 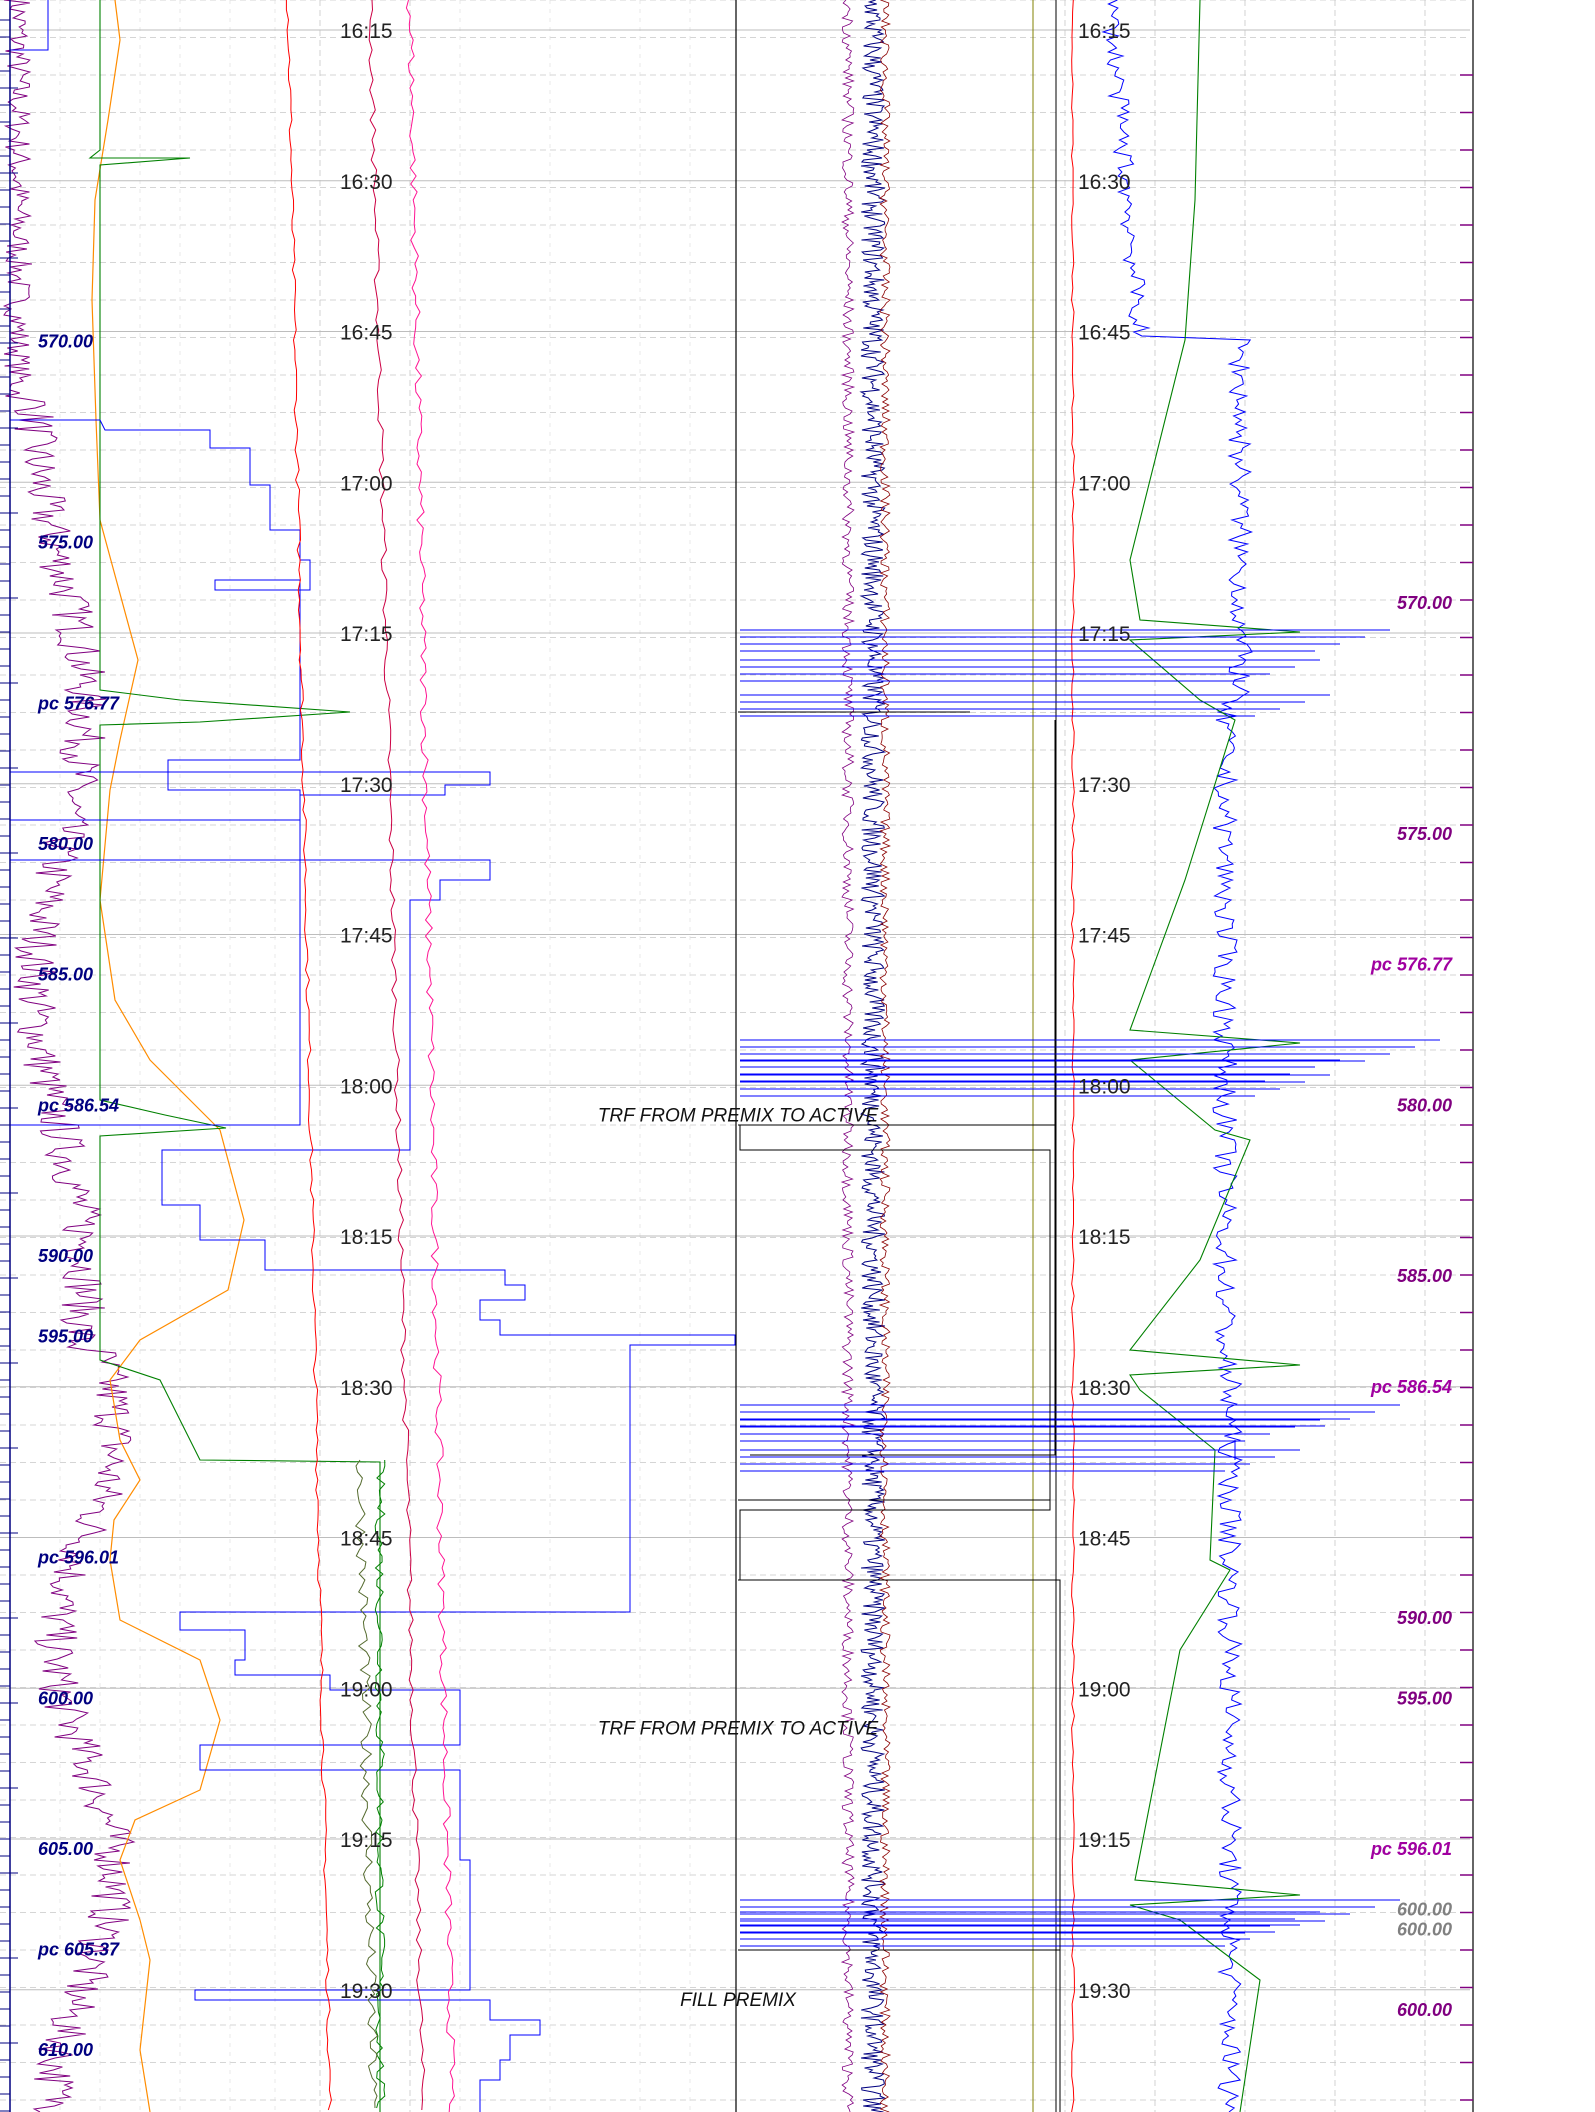 What do you see at coordinates (366, 1539) in the screenshot?
I see `time-label-left: 18:45` at bounding box center [366, 1539].